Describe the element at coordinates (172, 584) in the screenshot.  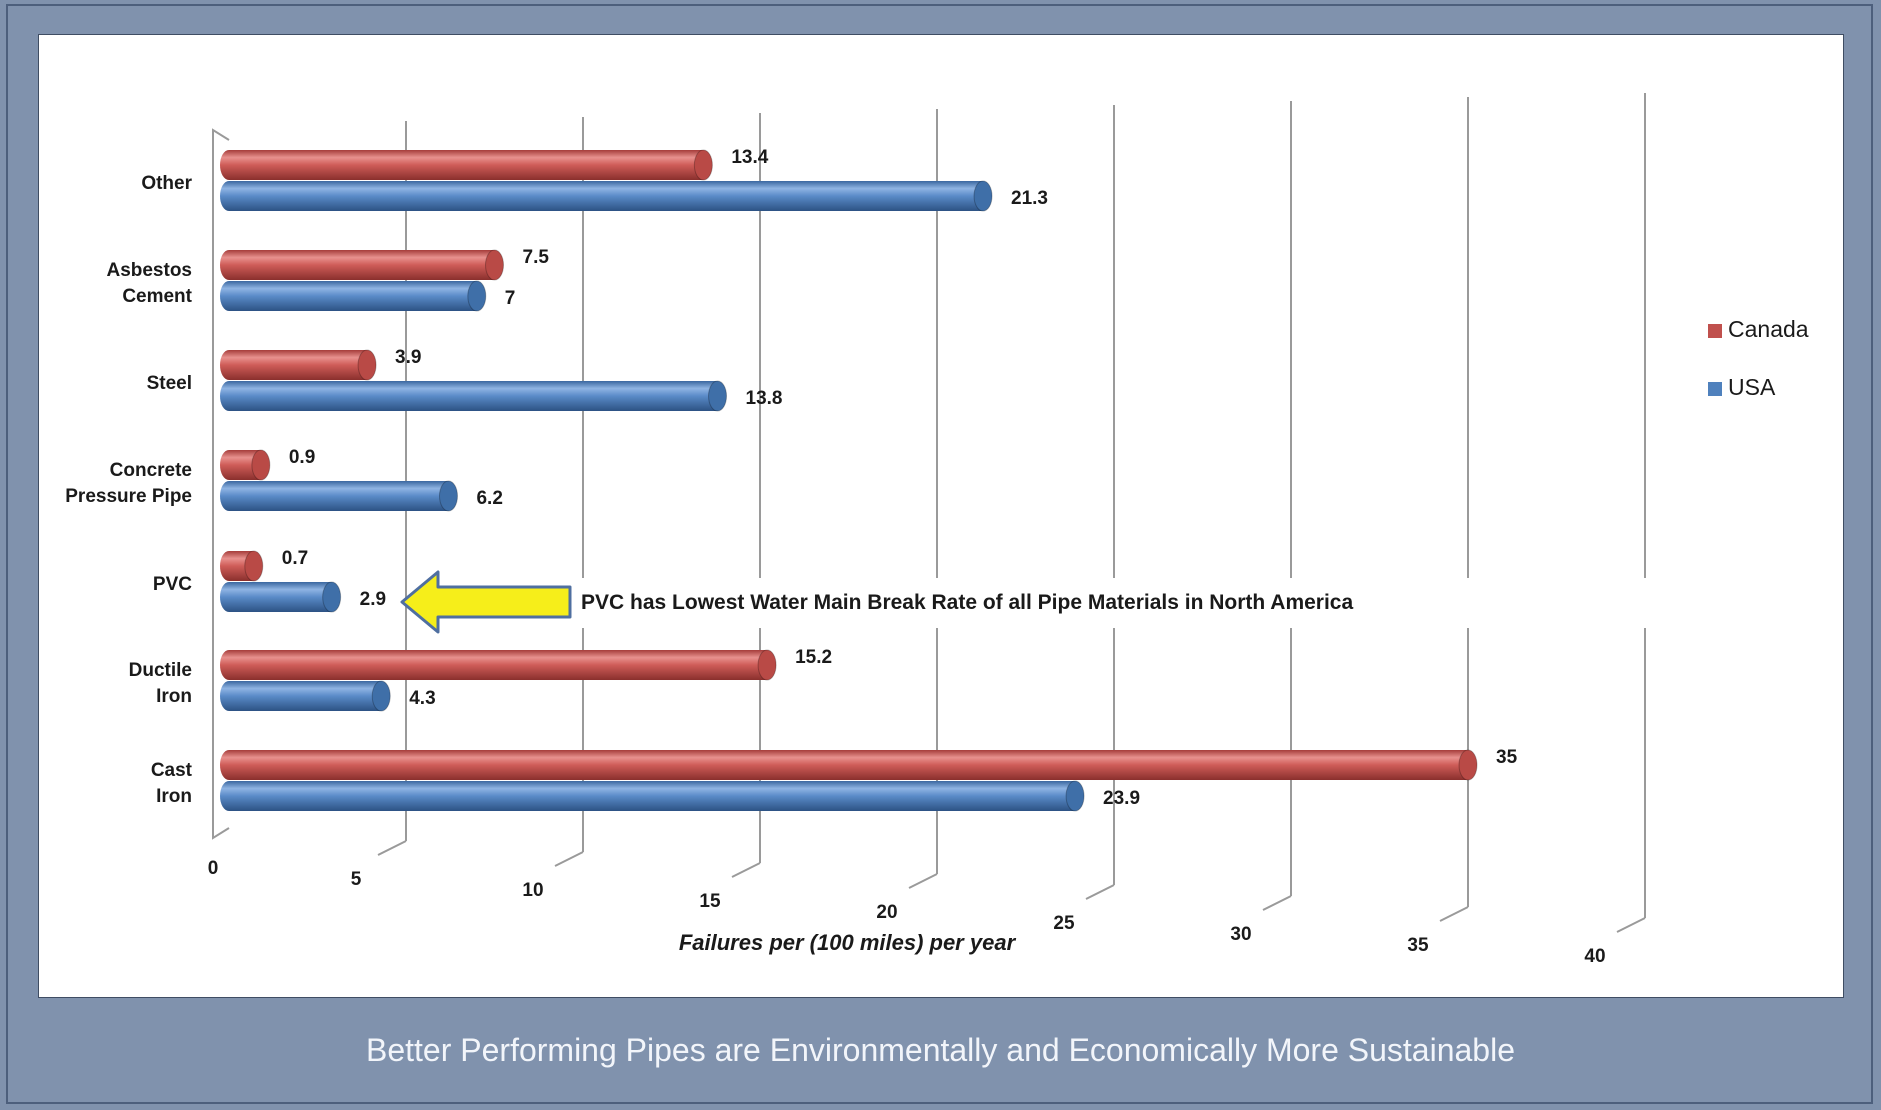
I see `category-label: PVC` at that location.